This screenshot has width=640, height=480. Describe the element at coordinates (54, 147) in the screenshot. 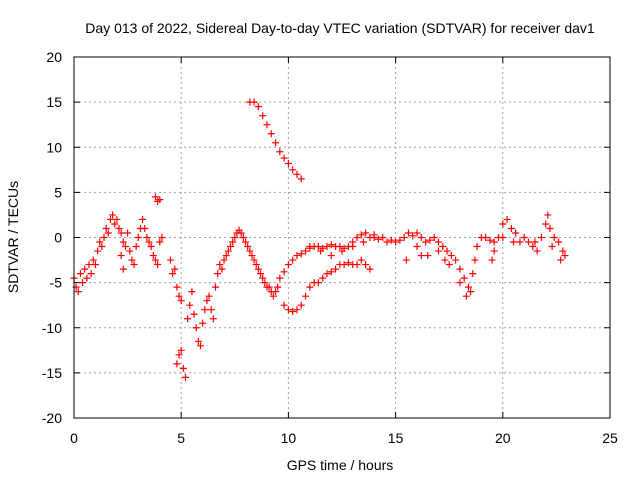

I see `y-tick-label: 10` at that location.